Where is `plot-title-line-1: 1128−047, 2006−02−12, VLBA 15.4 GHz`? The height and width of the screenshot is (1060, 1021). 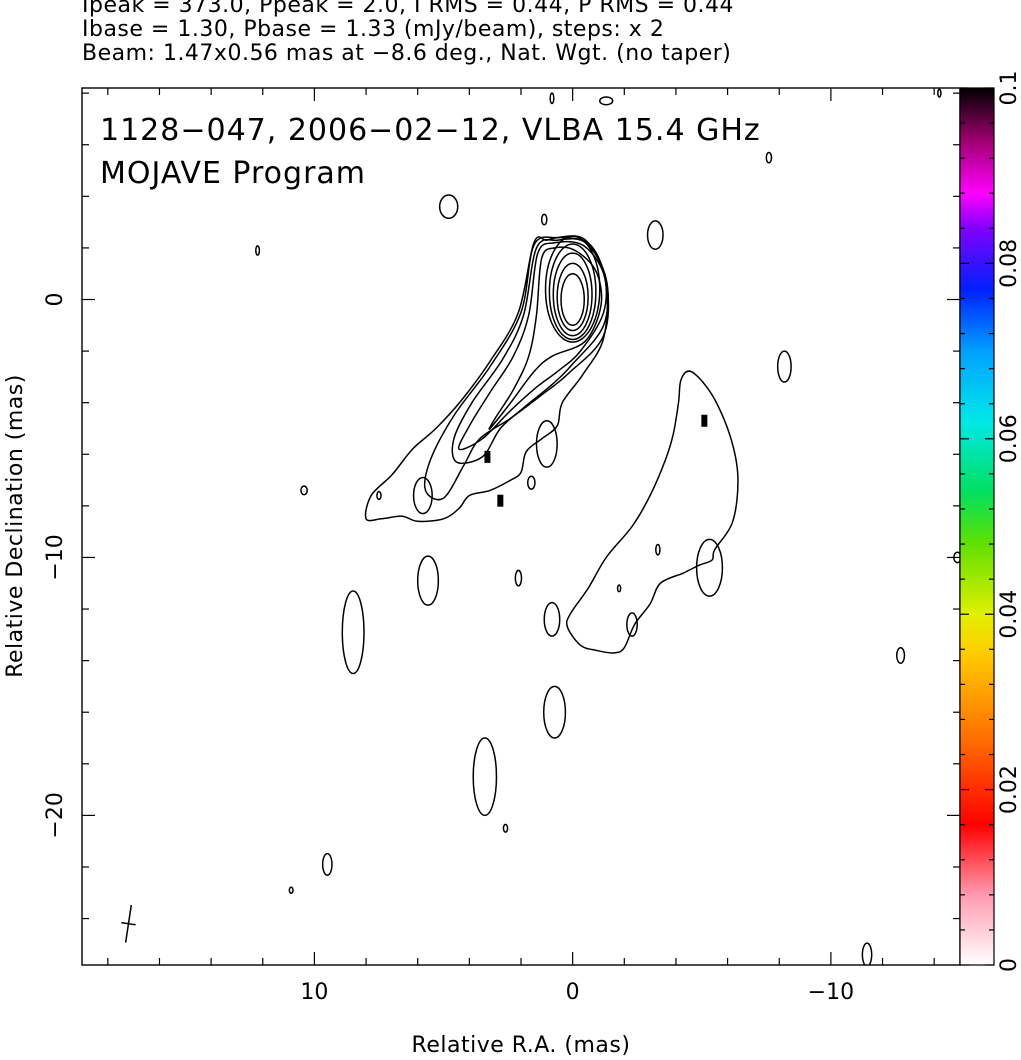 plot-title-line-1: 1128−047, 2006−02−12, VLBA 15.4 GHz is located at coordinates (430, 130).